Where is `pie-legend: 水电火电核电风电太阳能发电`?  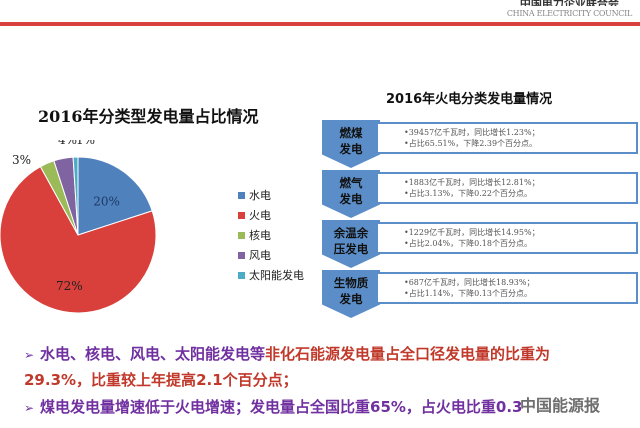 pie-legend: 水电火电核电风电太阳能发电 is located at coordinates (271, 235).